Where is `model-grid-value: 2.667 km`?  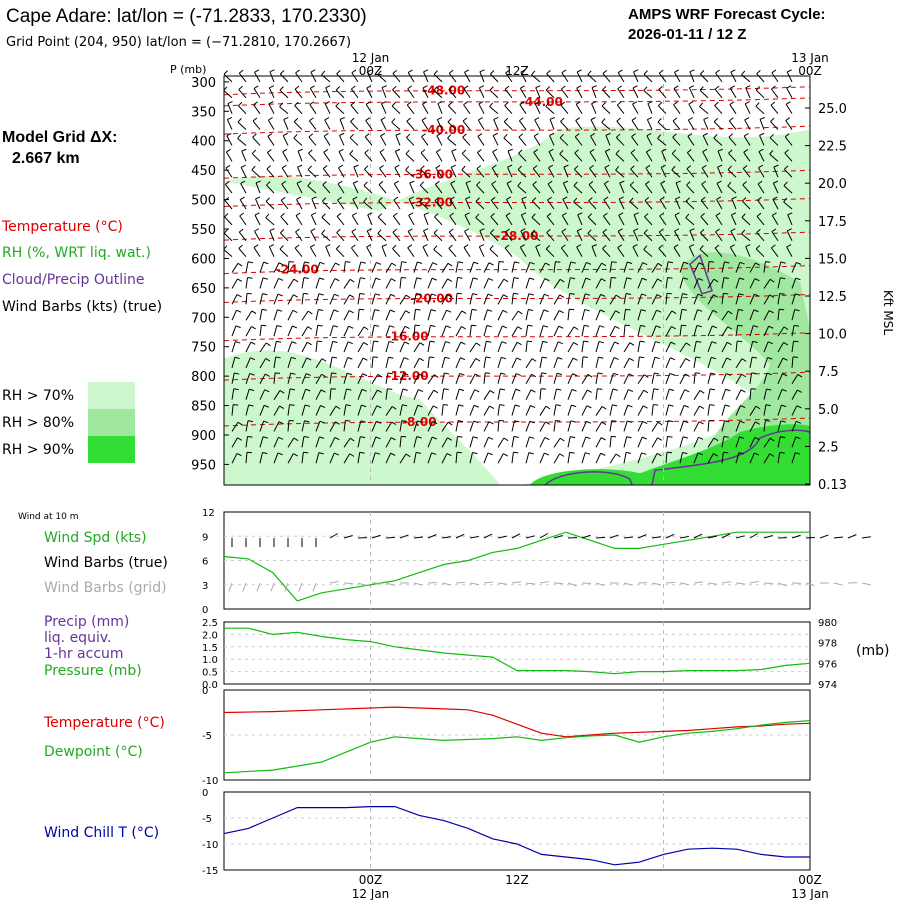 model-grid-value: 2.667 km is located at coordinates (46, 158).